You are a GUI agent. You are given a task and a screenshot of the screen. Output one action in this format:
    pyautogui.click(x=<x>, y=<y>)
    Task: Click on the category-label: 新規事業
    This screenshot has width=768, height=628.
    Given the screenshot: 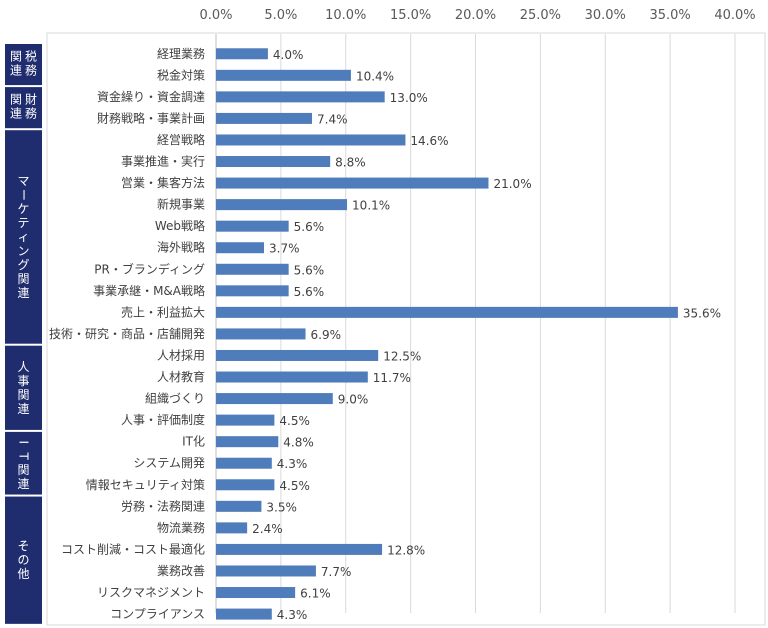 What is the action you would take?
    pyautogui.click(x=181, y=204)
    